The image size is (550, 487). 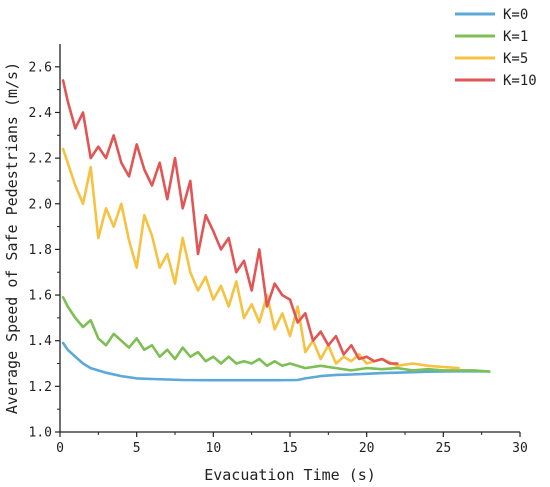 I want to click on legend: K=0 K=1 K=5 K=10, so click(x=496, y=48).